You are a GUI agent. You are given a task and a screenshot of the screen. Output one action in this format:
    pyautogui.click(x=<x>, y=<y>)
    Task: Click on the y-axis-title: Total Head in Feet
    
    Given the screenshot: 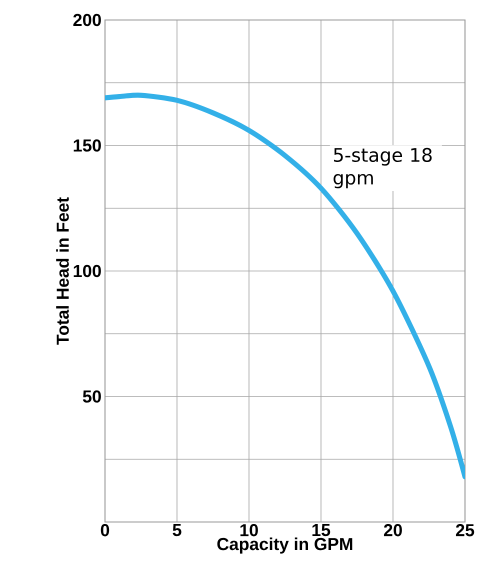 What is the action you would take?
    pyautogui.click(x=62, y=271)
    